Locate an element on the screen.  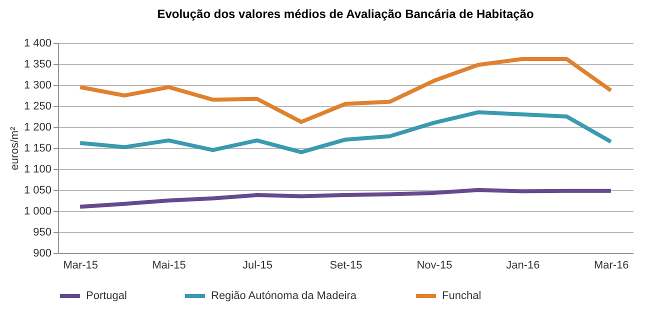
y-tick-label: 900 is located at coordinates (42, 254).